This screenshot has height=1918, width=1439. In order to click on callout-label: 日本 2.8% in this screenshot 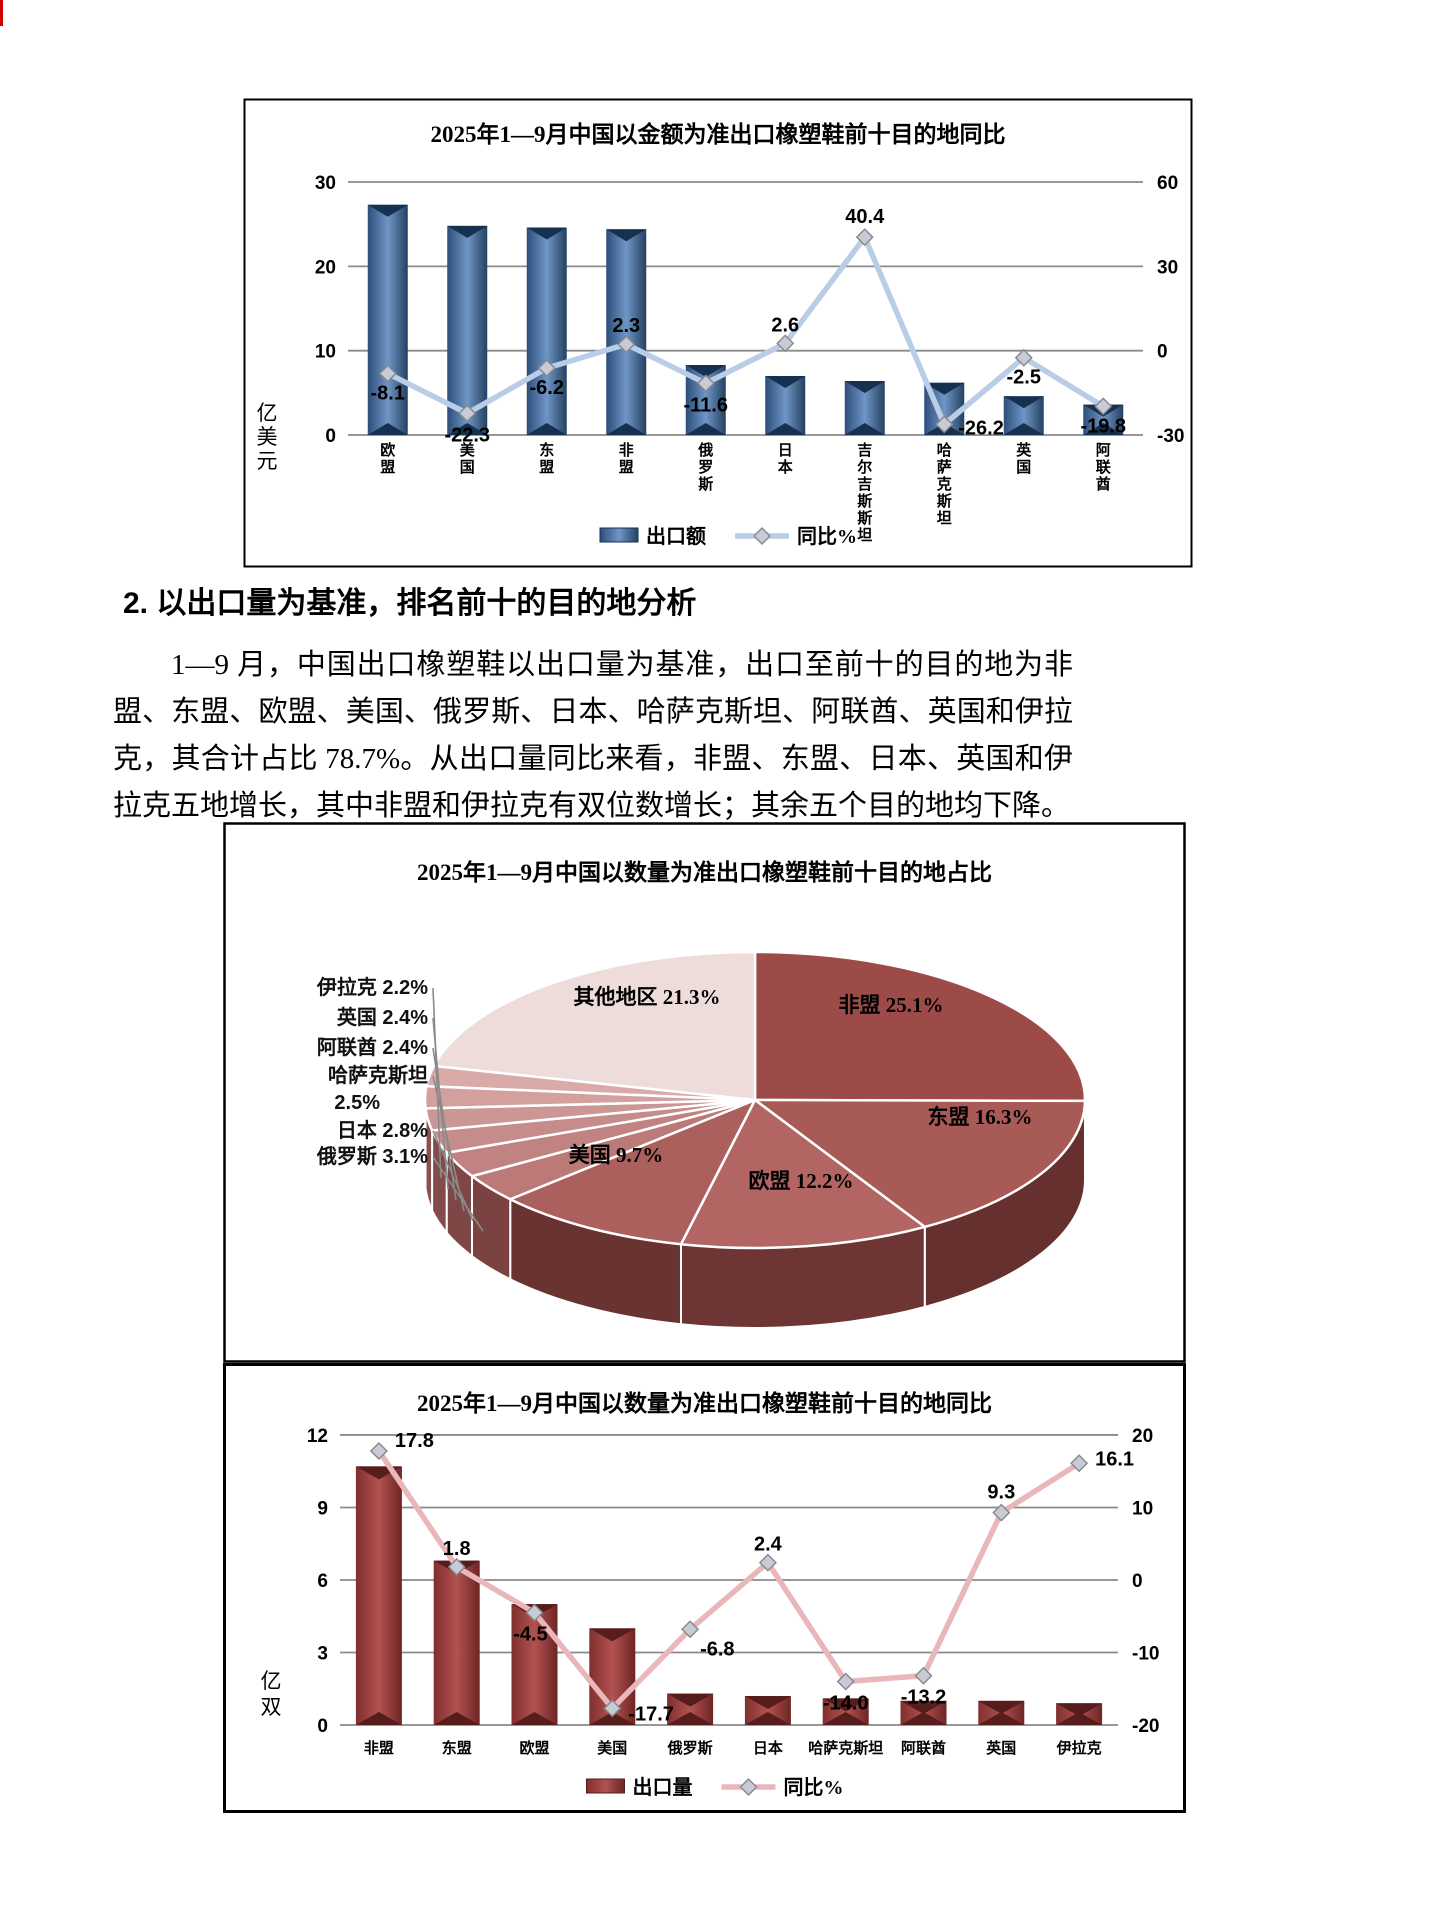, I will do `click(382, 1130)`.